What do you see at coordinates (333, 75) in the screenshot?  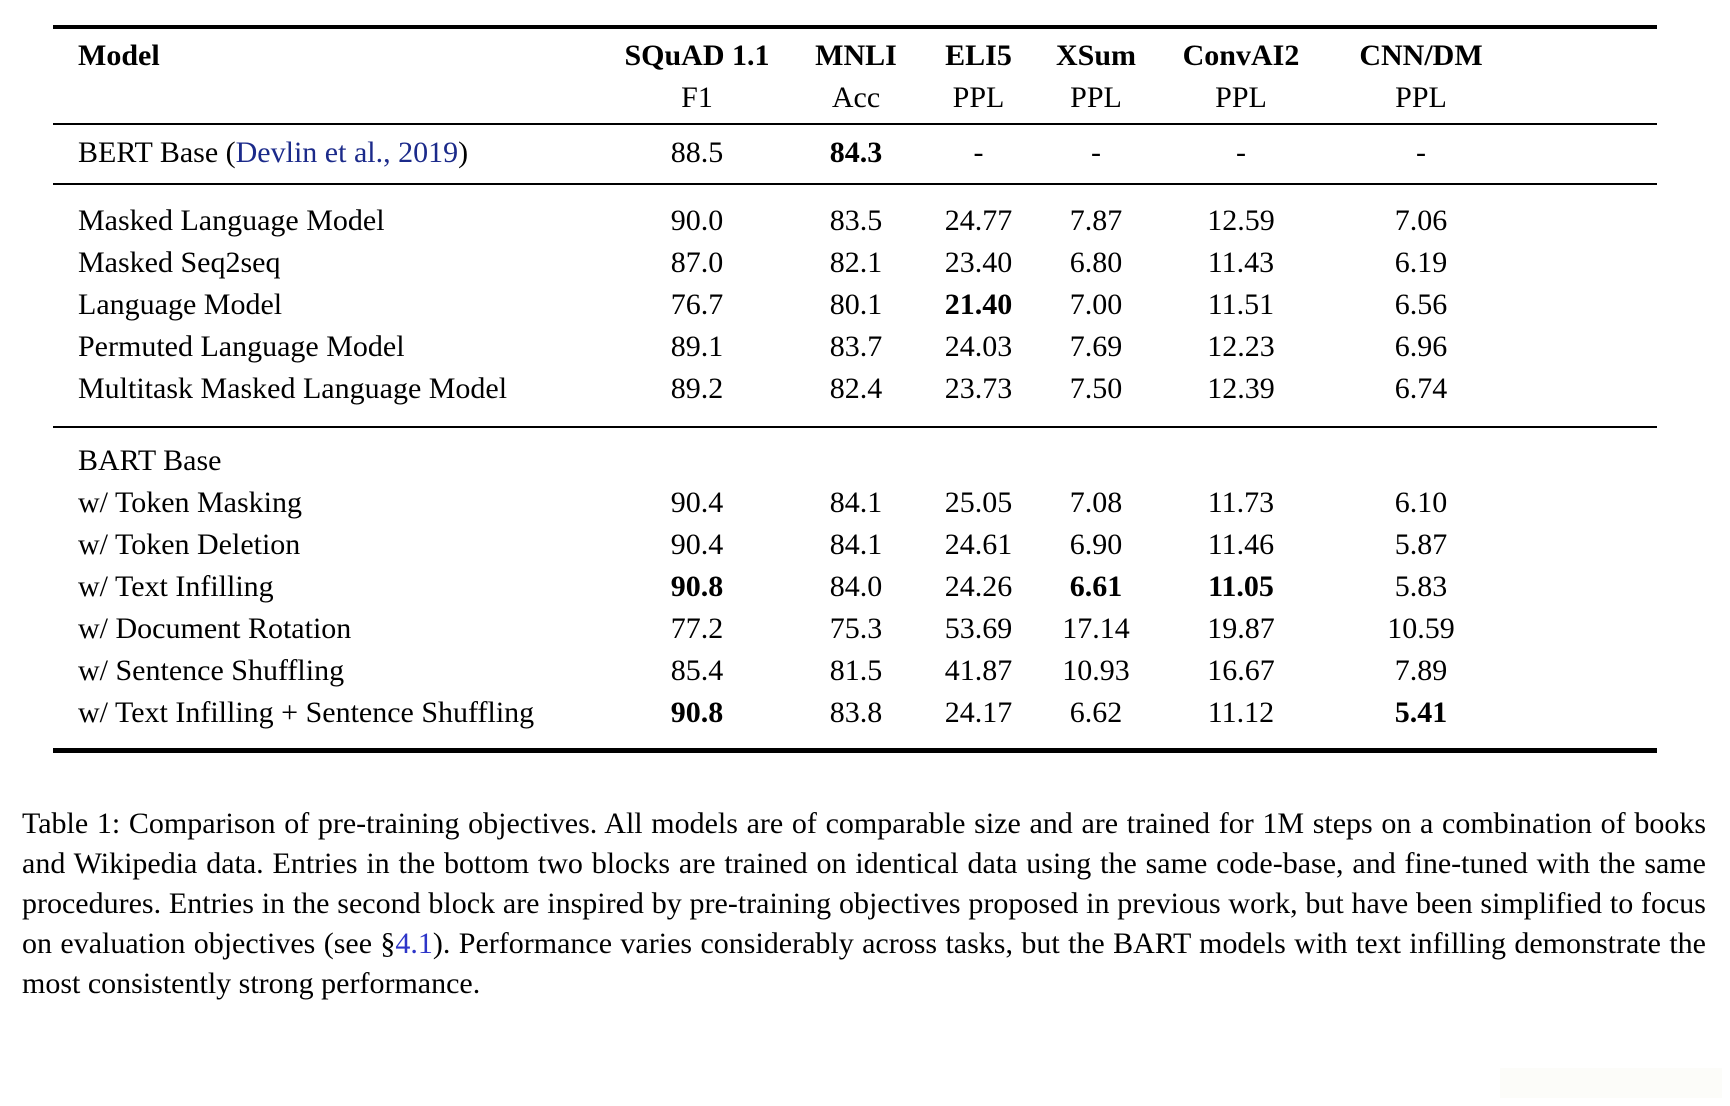 I see `column-header-model: Model` at bounding box center [333, 75].